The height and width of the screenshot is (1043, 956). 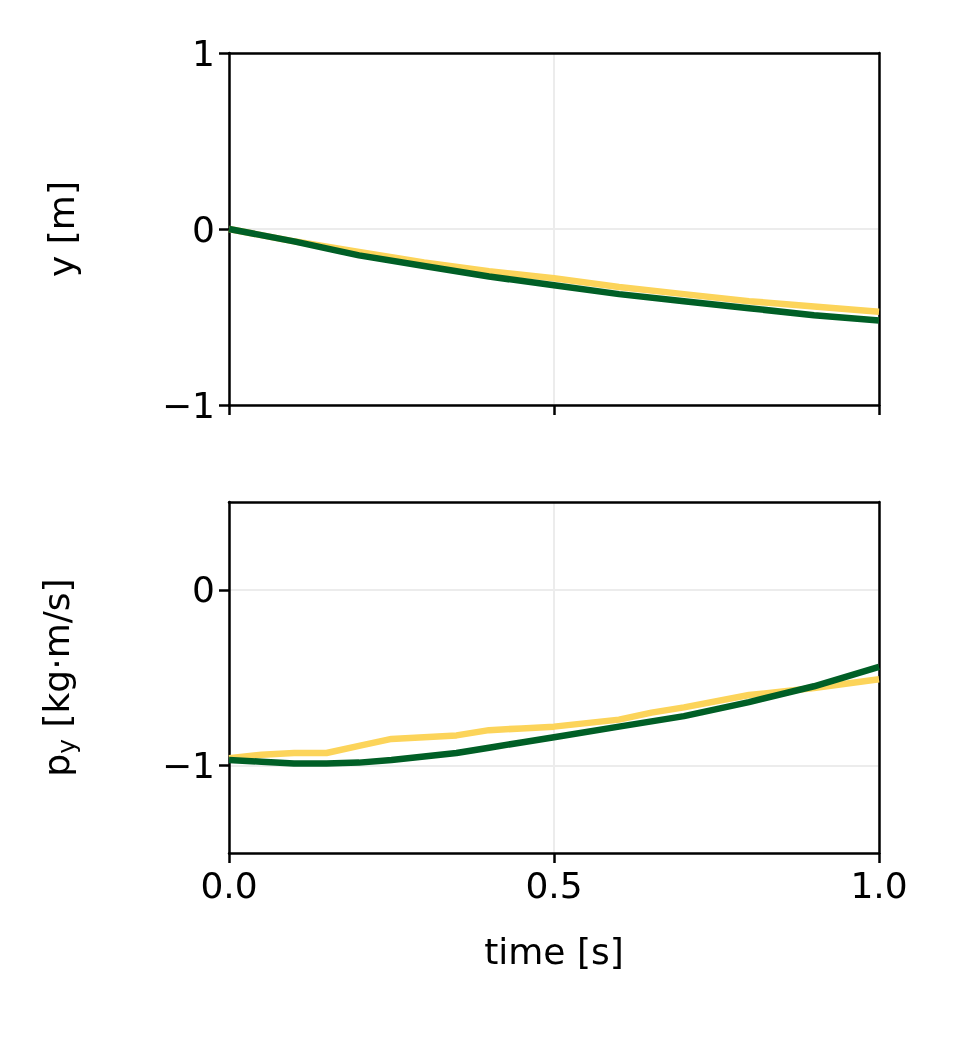 I want to click on x-tick-label: 0.0, so click(x=229, y=885).